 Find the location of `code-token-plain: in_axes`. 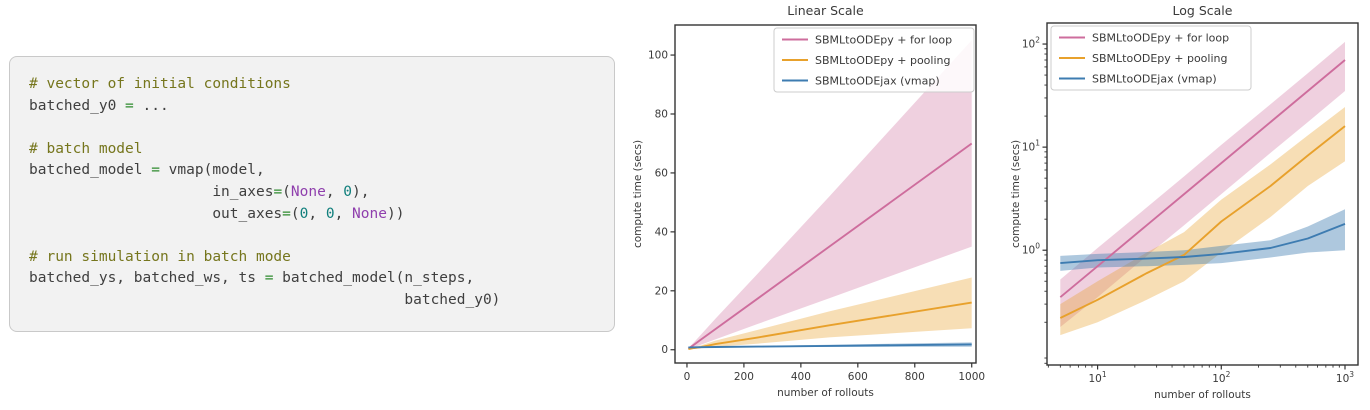

code-token-plain: in_axes is located at coordinates (151, 191).